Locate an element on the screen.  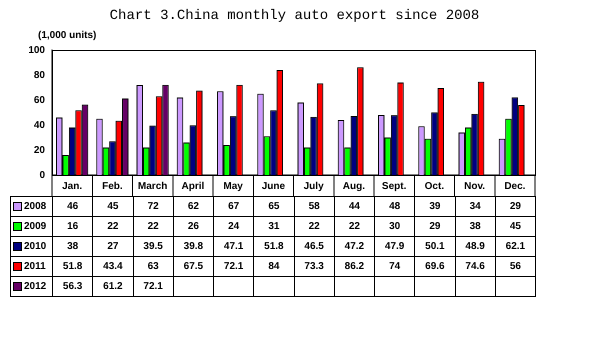
data-label: 58 is located at coordinates (314, 206).